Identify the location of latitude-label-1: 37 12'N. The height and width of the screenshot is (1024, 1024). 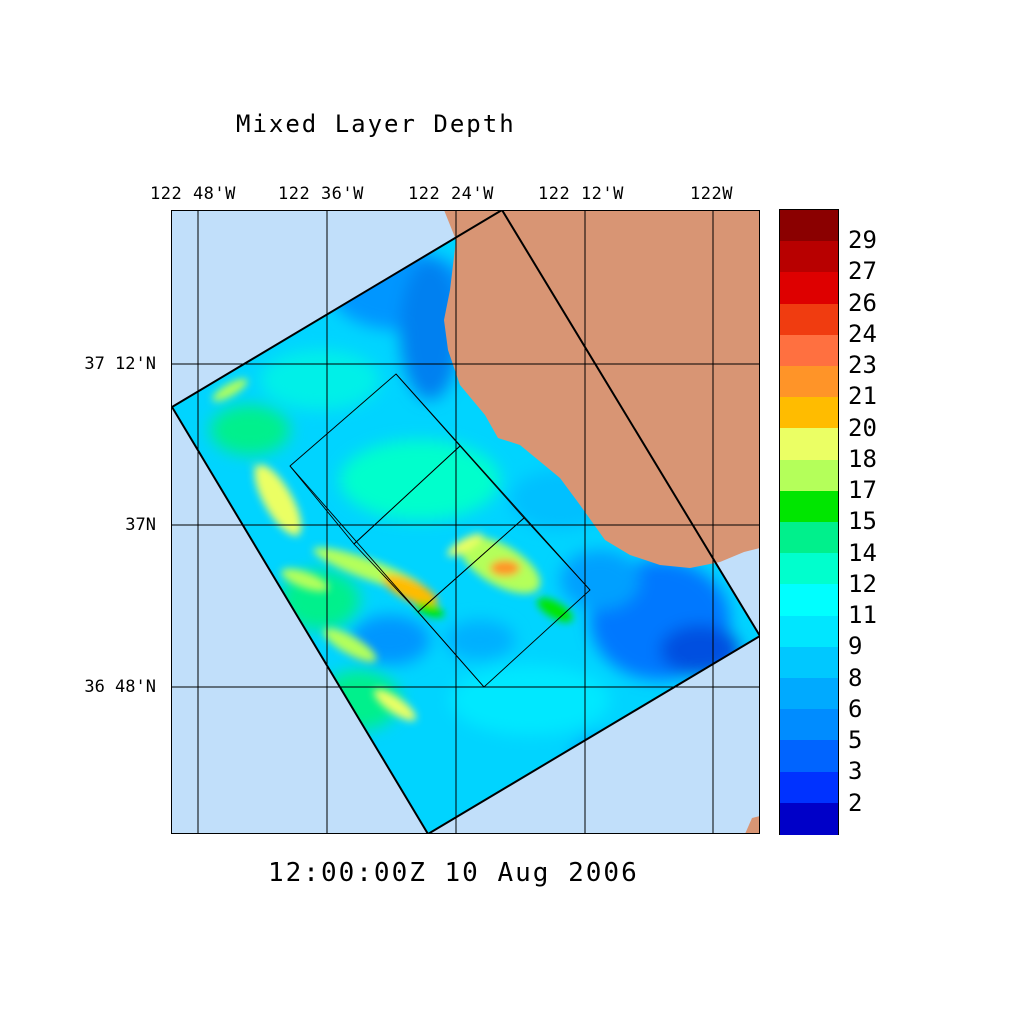
(120, 364).